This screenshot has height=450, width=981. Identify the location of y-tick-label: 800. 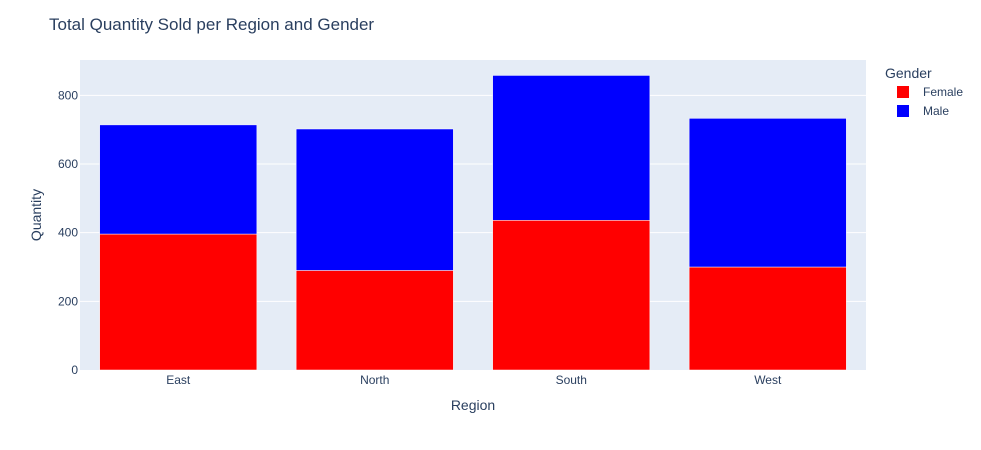
(68, 95).